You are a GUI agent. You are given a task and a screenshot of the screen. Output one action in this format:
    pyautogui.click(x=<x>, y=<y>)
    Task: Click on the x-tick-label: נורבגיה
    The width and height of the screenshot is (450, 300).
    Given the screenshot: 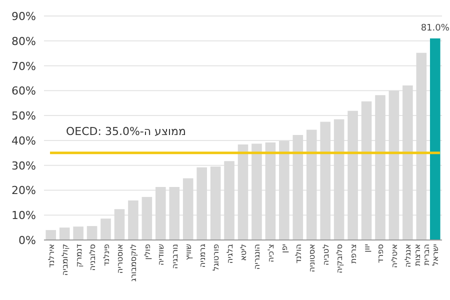 What is the action you would take?
    pyautogui.click(x=175, y=256)
    